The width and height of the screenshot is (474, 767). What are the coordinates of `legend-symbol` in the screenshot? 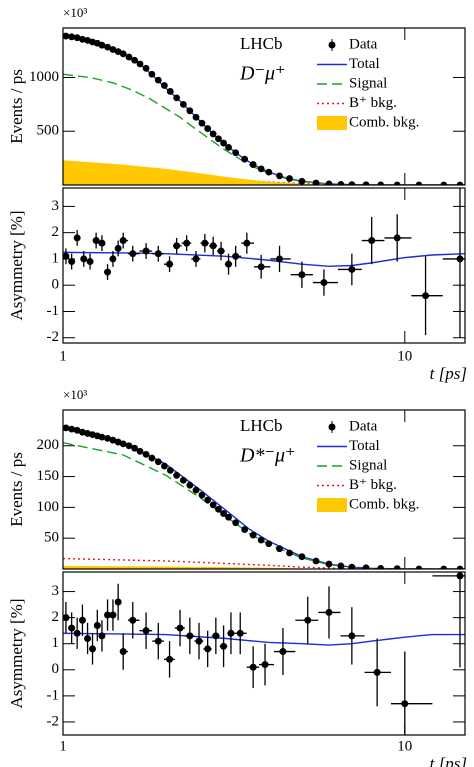 It's located at (332, 123).